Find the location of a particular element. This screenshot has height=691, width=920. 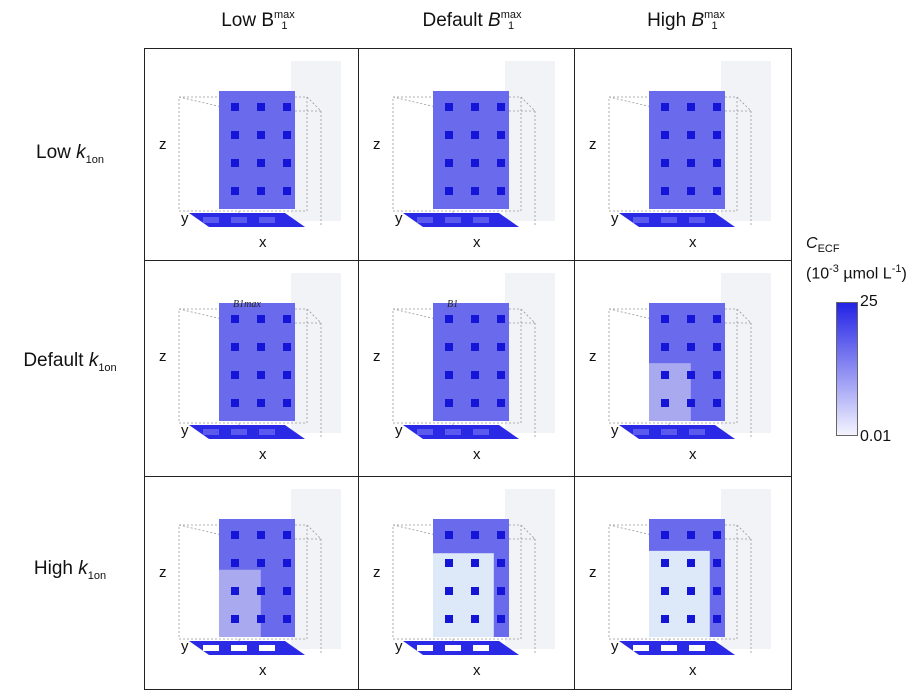

panel-r0c0: z y x is located at coordinates (252, 155).